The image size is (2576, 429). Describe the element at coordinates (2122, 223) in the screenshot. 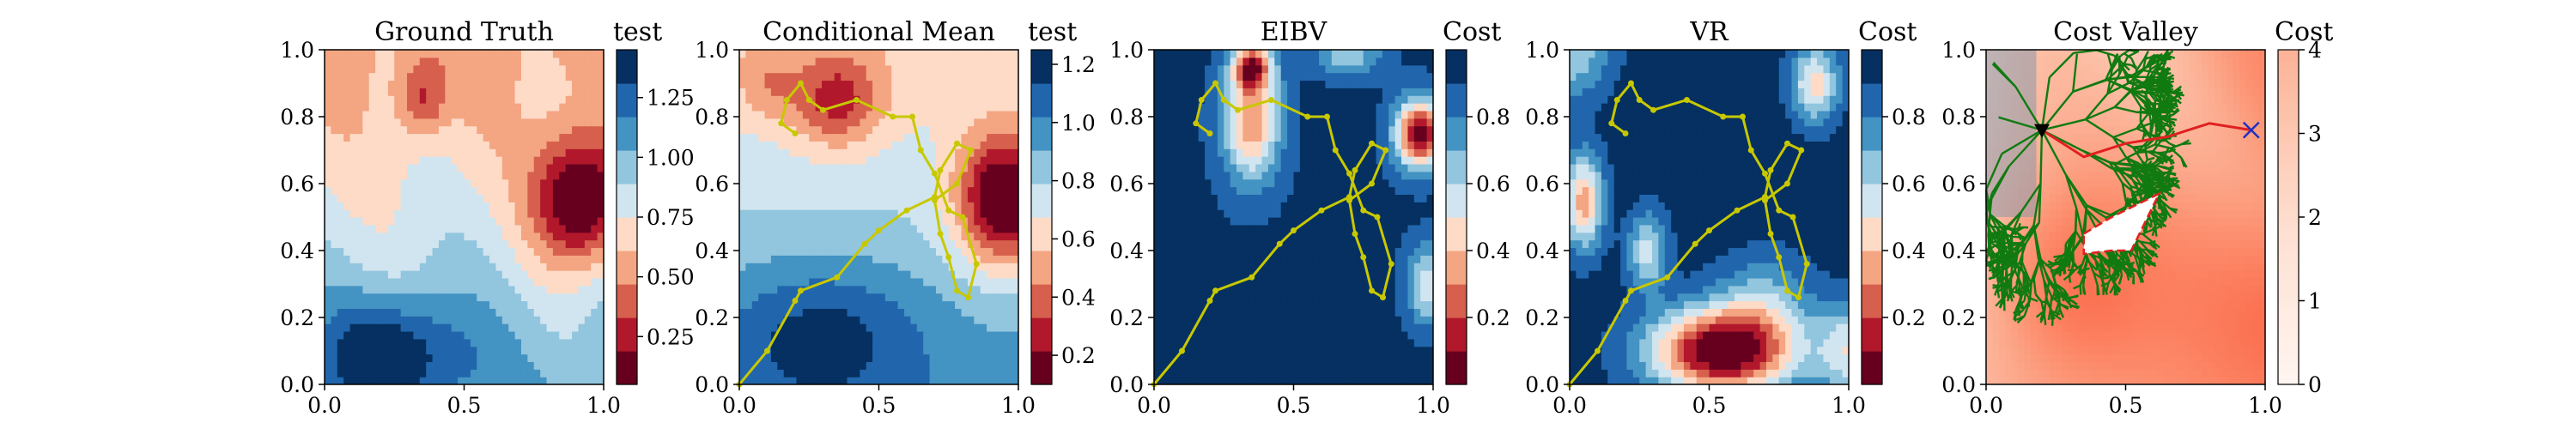

I see `obstacle-region` at that location.